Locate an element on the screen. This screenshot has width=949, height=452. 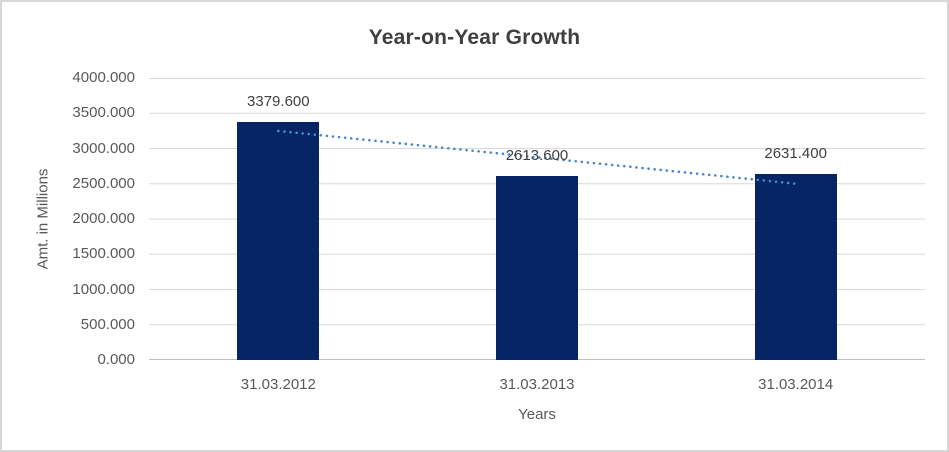
y-tick-label: 0.000 is located at coordinates (116, 359).